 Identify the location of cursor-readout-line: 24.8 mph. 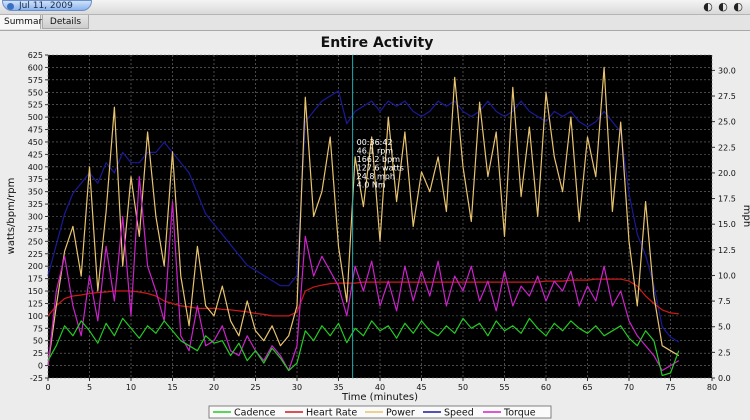
(376, 176).